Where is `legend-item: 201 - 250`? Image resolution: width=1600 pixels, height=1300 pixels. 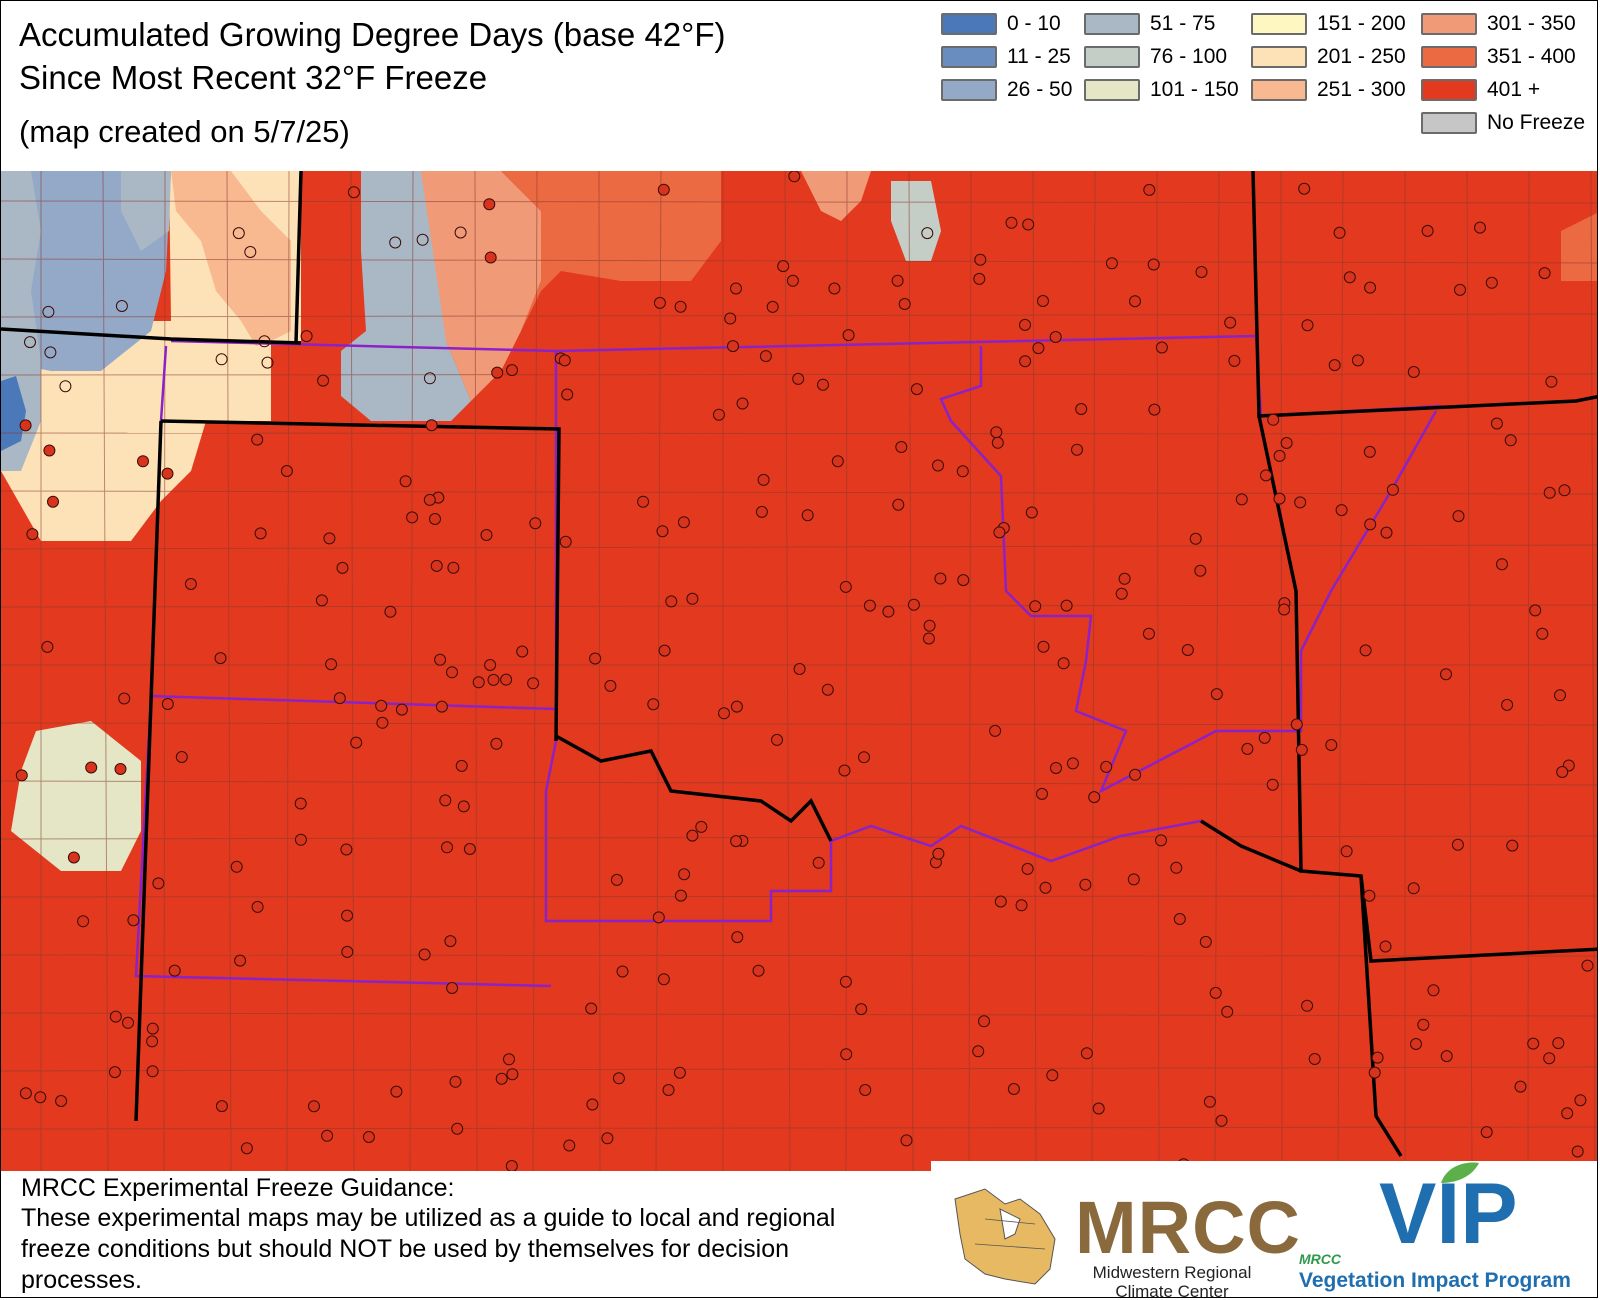 legend-item: 201 - 250 is located at coordinates (1328, 57).